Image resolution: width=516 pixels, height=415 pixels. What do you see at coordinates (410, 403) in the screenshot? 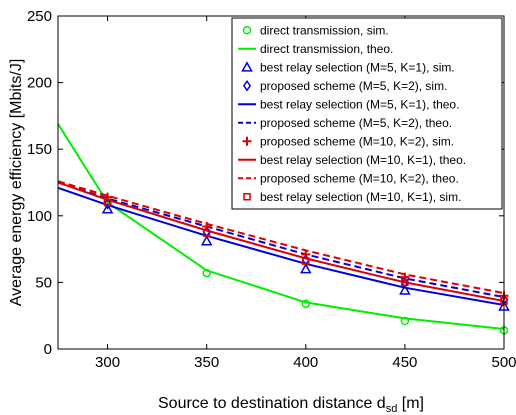
I see `x-axis-title-unit: [m]` at bounding box center [410, 403].